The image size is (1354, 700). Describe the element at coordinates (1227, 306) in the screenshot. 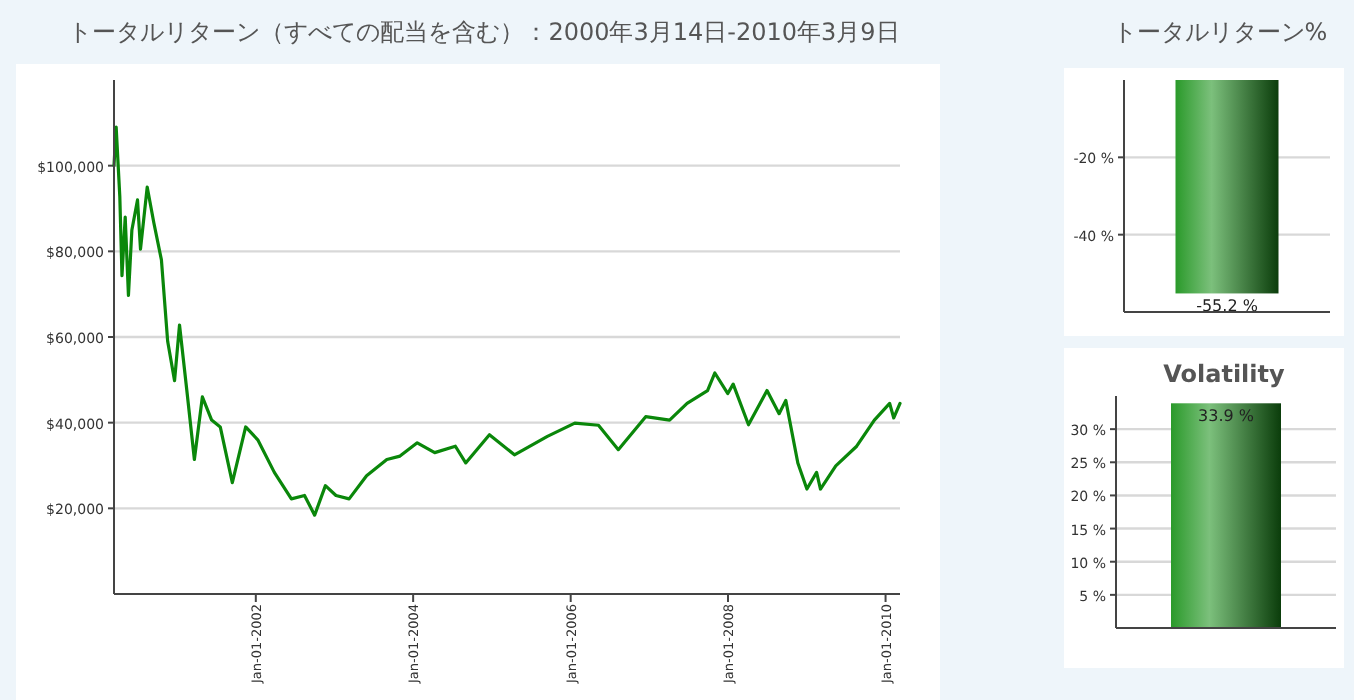

I see `data-label: -55.2 %` at that location.